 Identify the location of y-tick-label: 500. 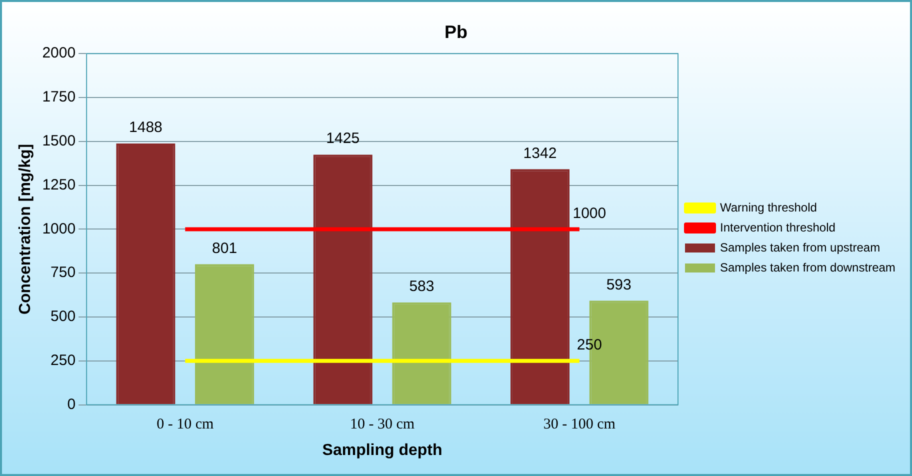
(63, 317).